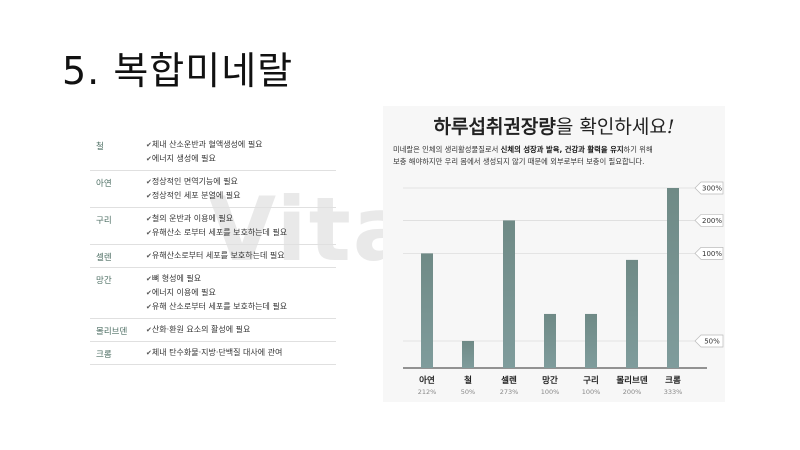 This screenshot has height=450, width=800. What do you see at coordinates (673, 392) in the screenshot?
I see `value-label: 333%` at bounding box center [673, 392].